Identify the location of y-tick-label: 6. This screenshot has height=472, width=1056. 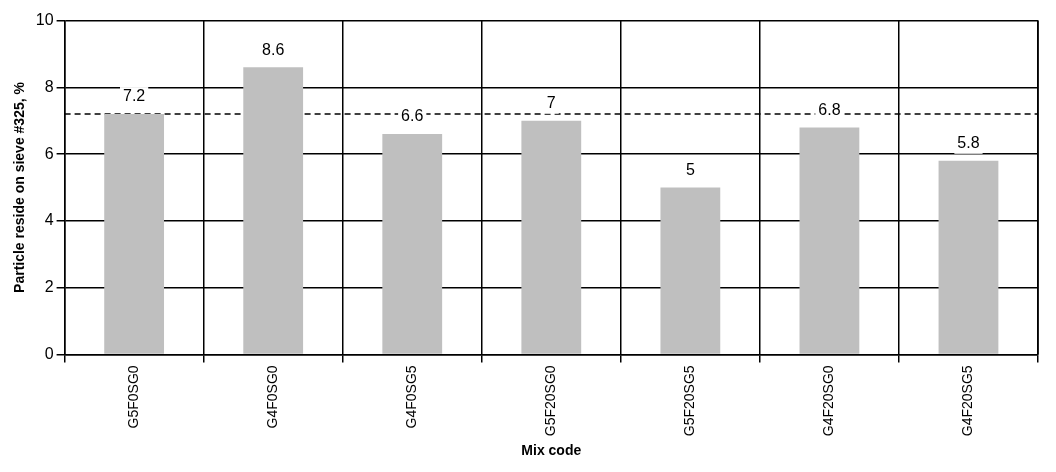
(49, 153).